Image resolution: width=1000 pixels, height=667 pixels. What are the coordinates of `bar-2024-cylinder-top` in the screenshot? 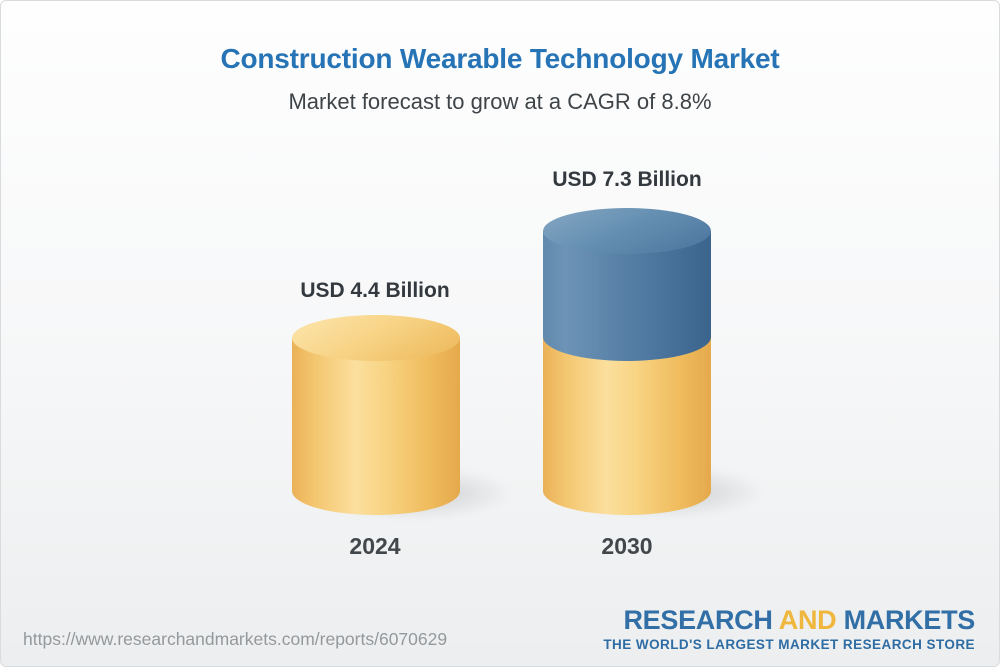 It's located at (376, 338).